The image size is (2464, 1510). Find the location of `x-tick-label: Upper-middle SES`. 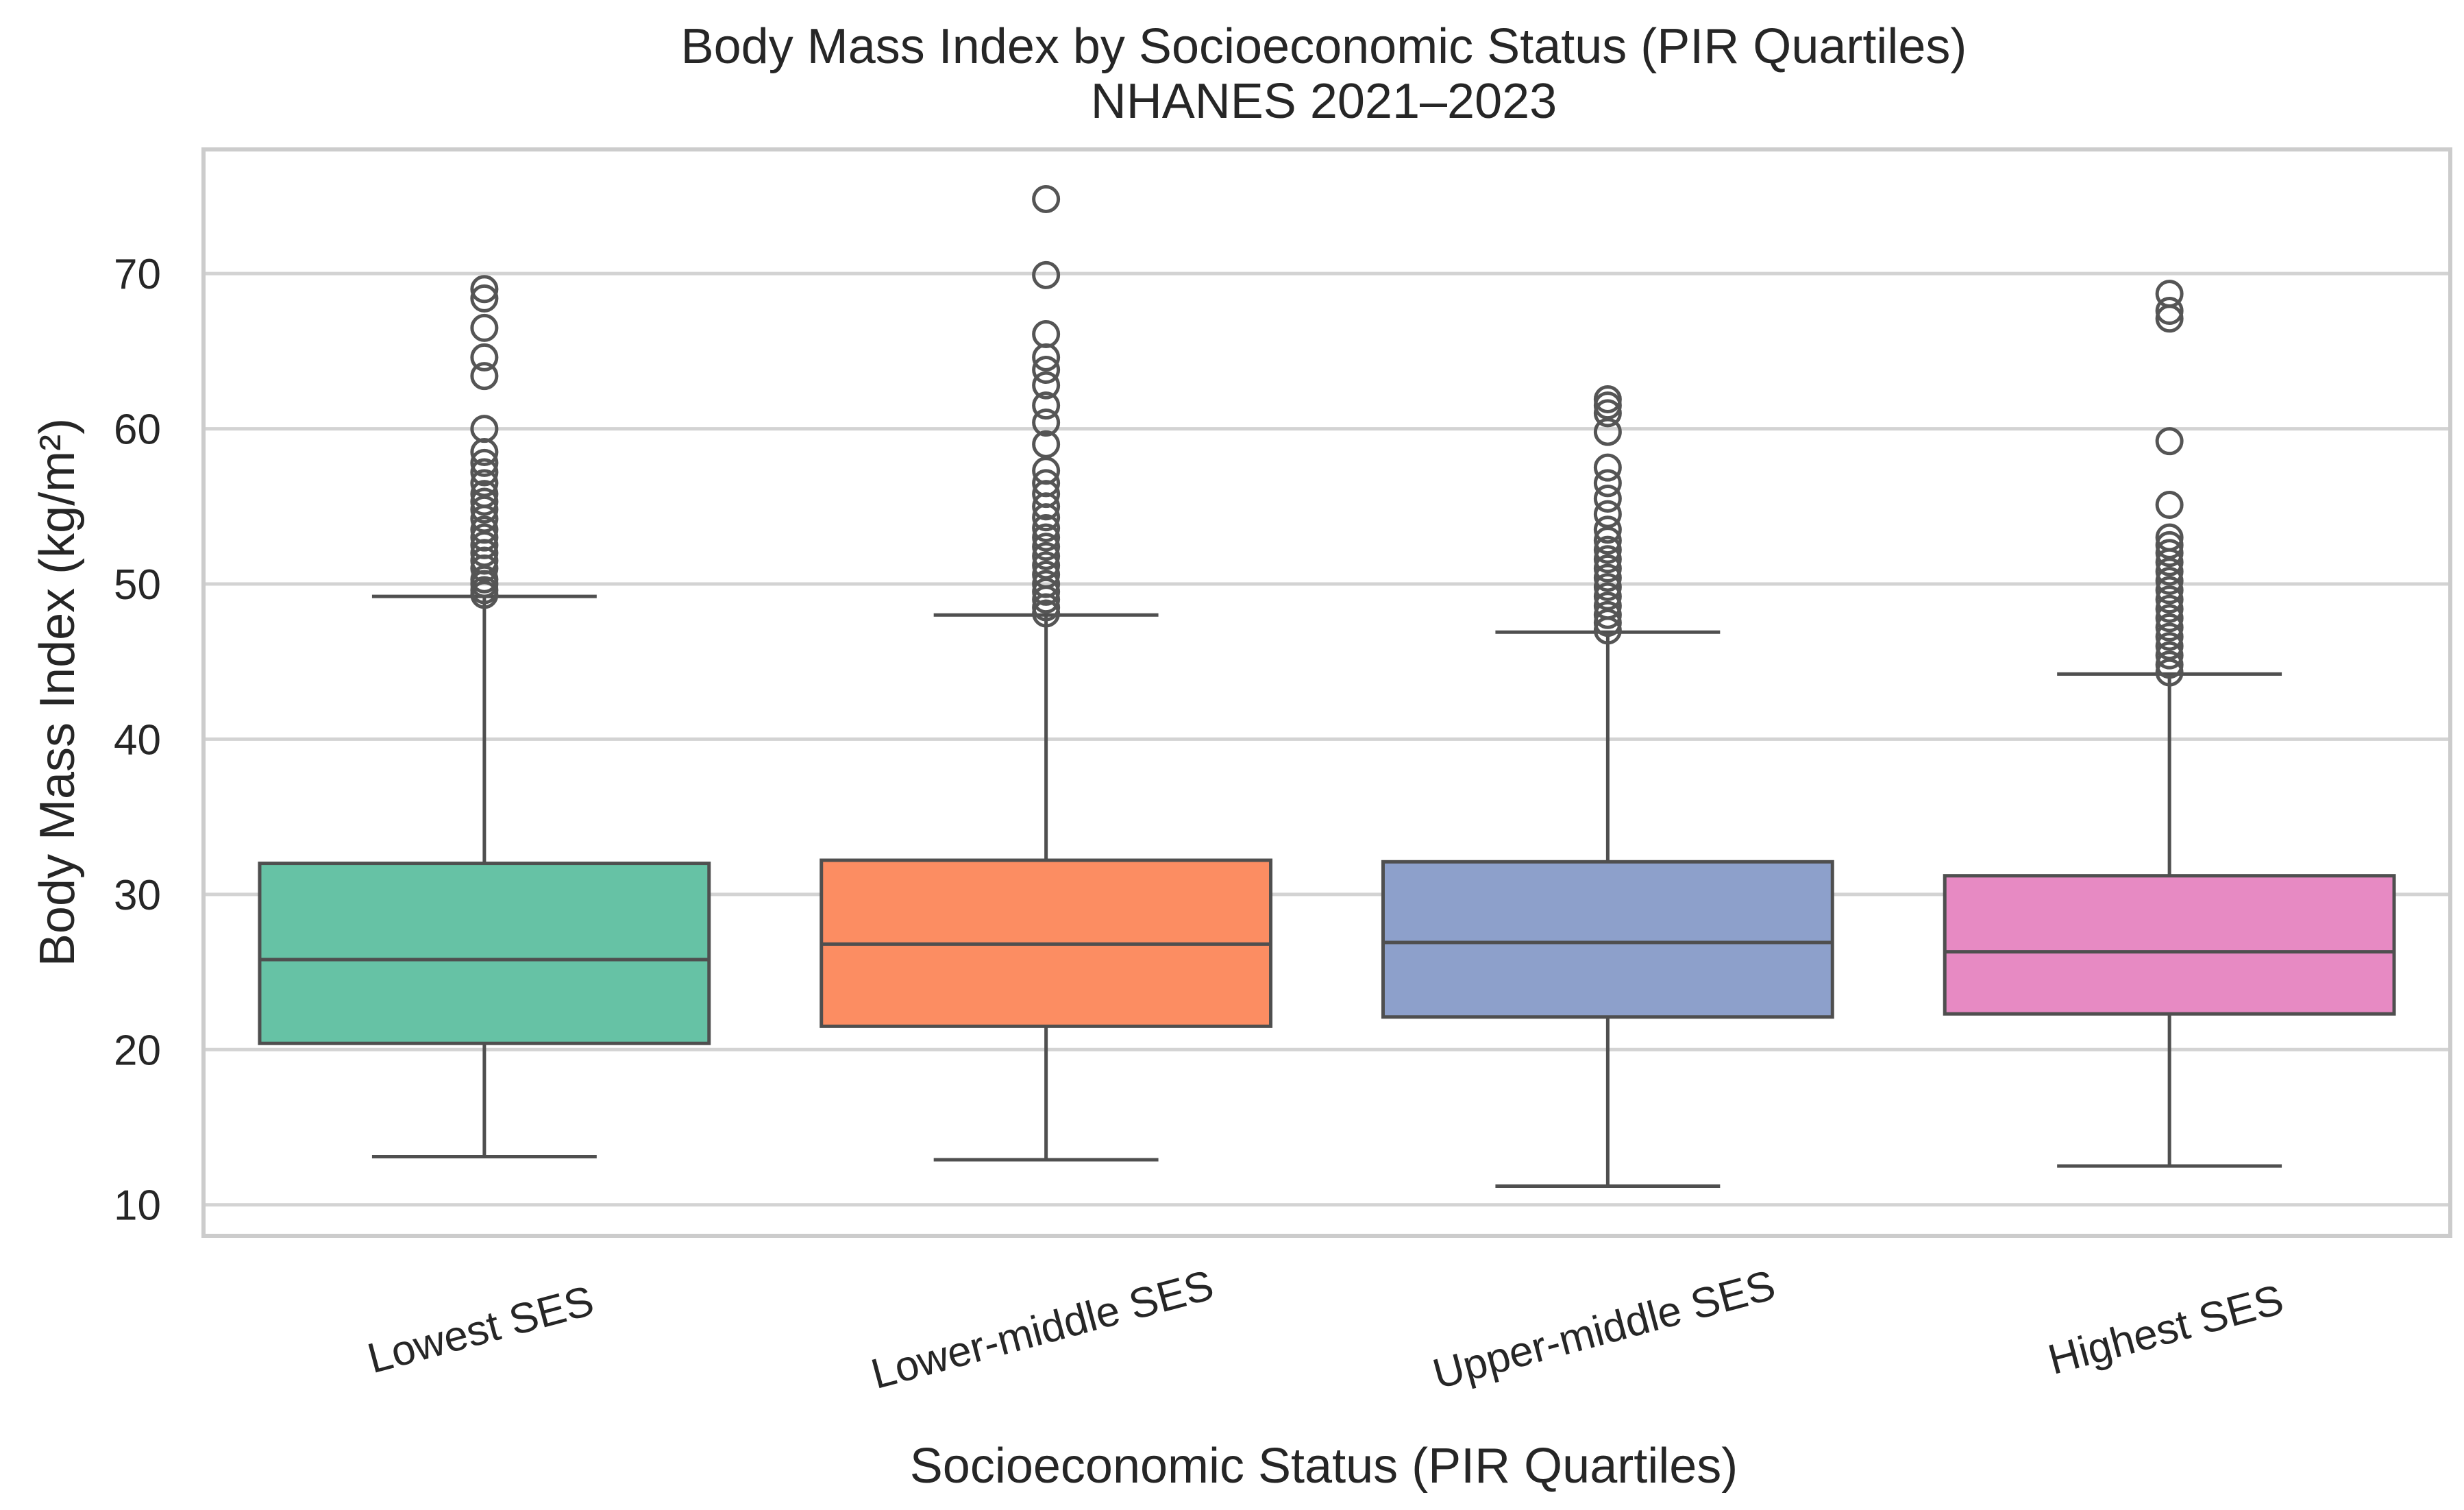

x-tick-label: Upper-middle SES is located at coordinates (1604, 1329).